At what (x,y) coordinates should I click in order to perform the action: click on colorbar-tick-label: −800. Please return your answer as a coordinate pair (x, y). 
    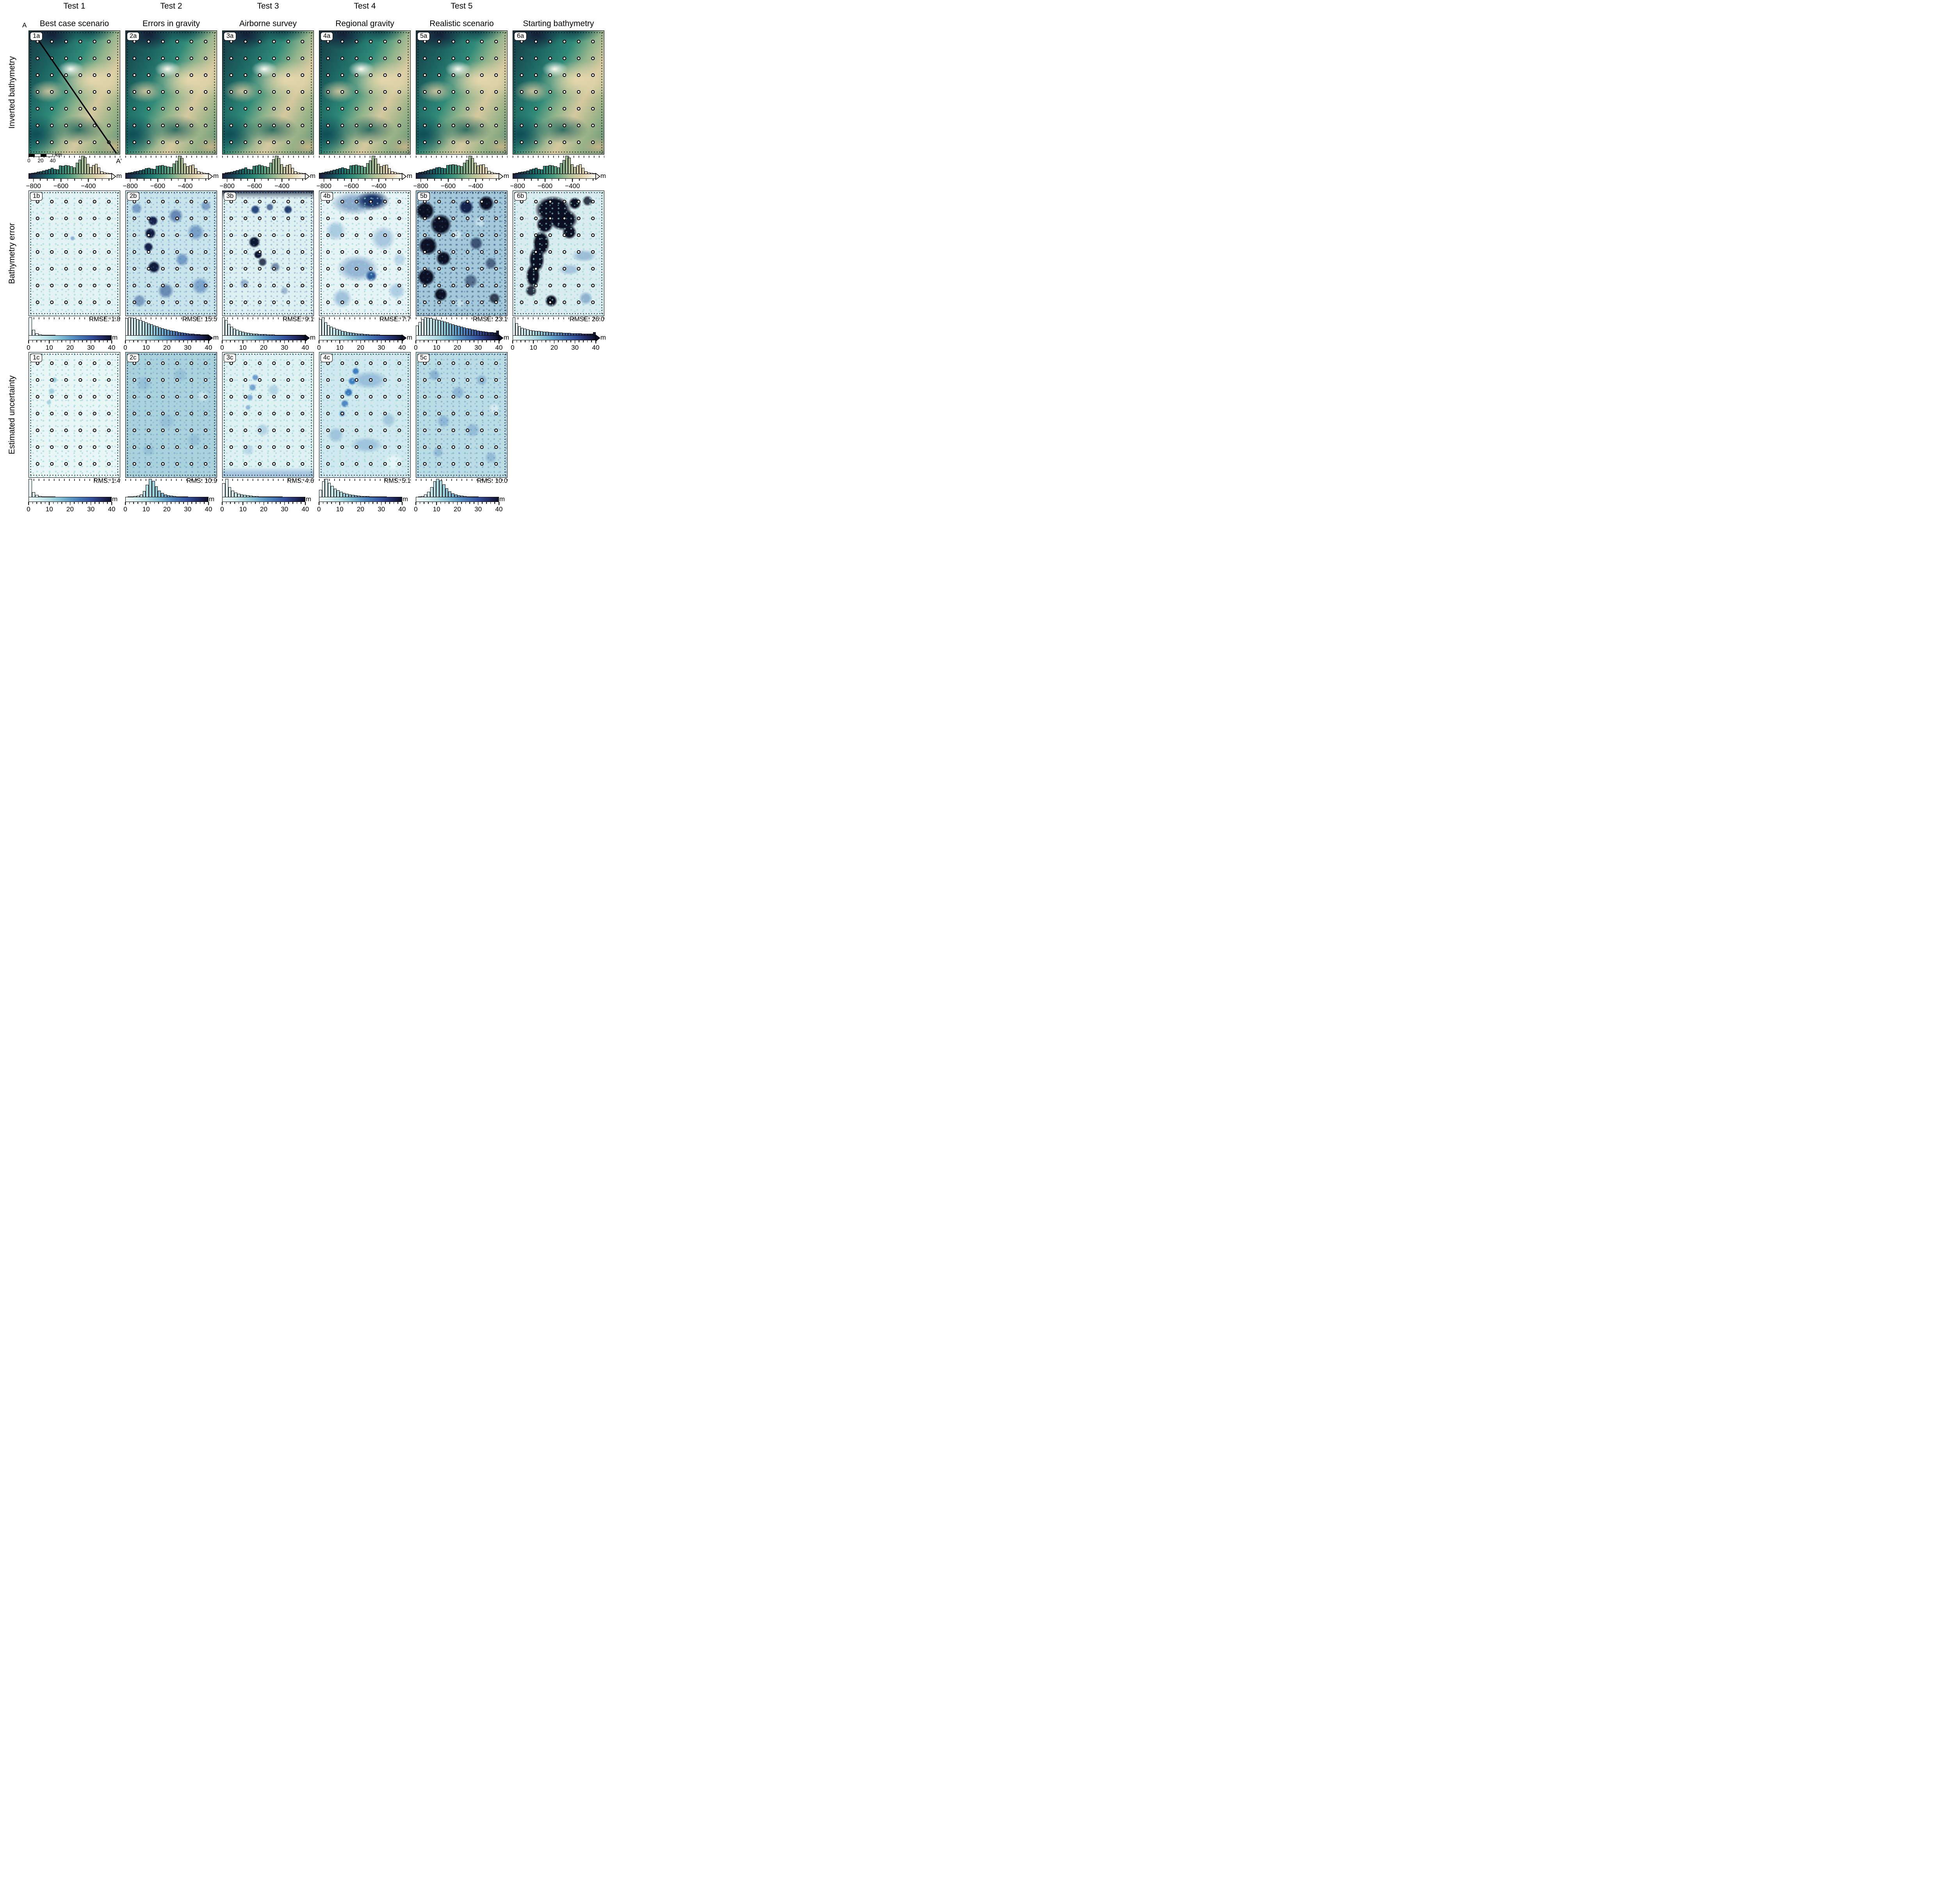
    Looking at the image, I should click on (517, 186).